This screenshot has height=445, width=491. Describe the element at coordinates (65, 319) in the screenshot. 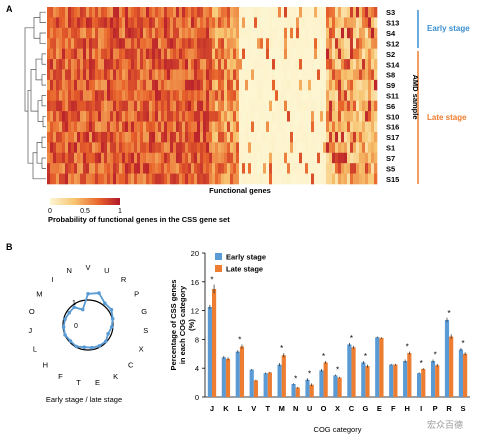

I see `radar-point` at that location.